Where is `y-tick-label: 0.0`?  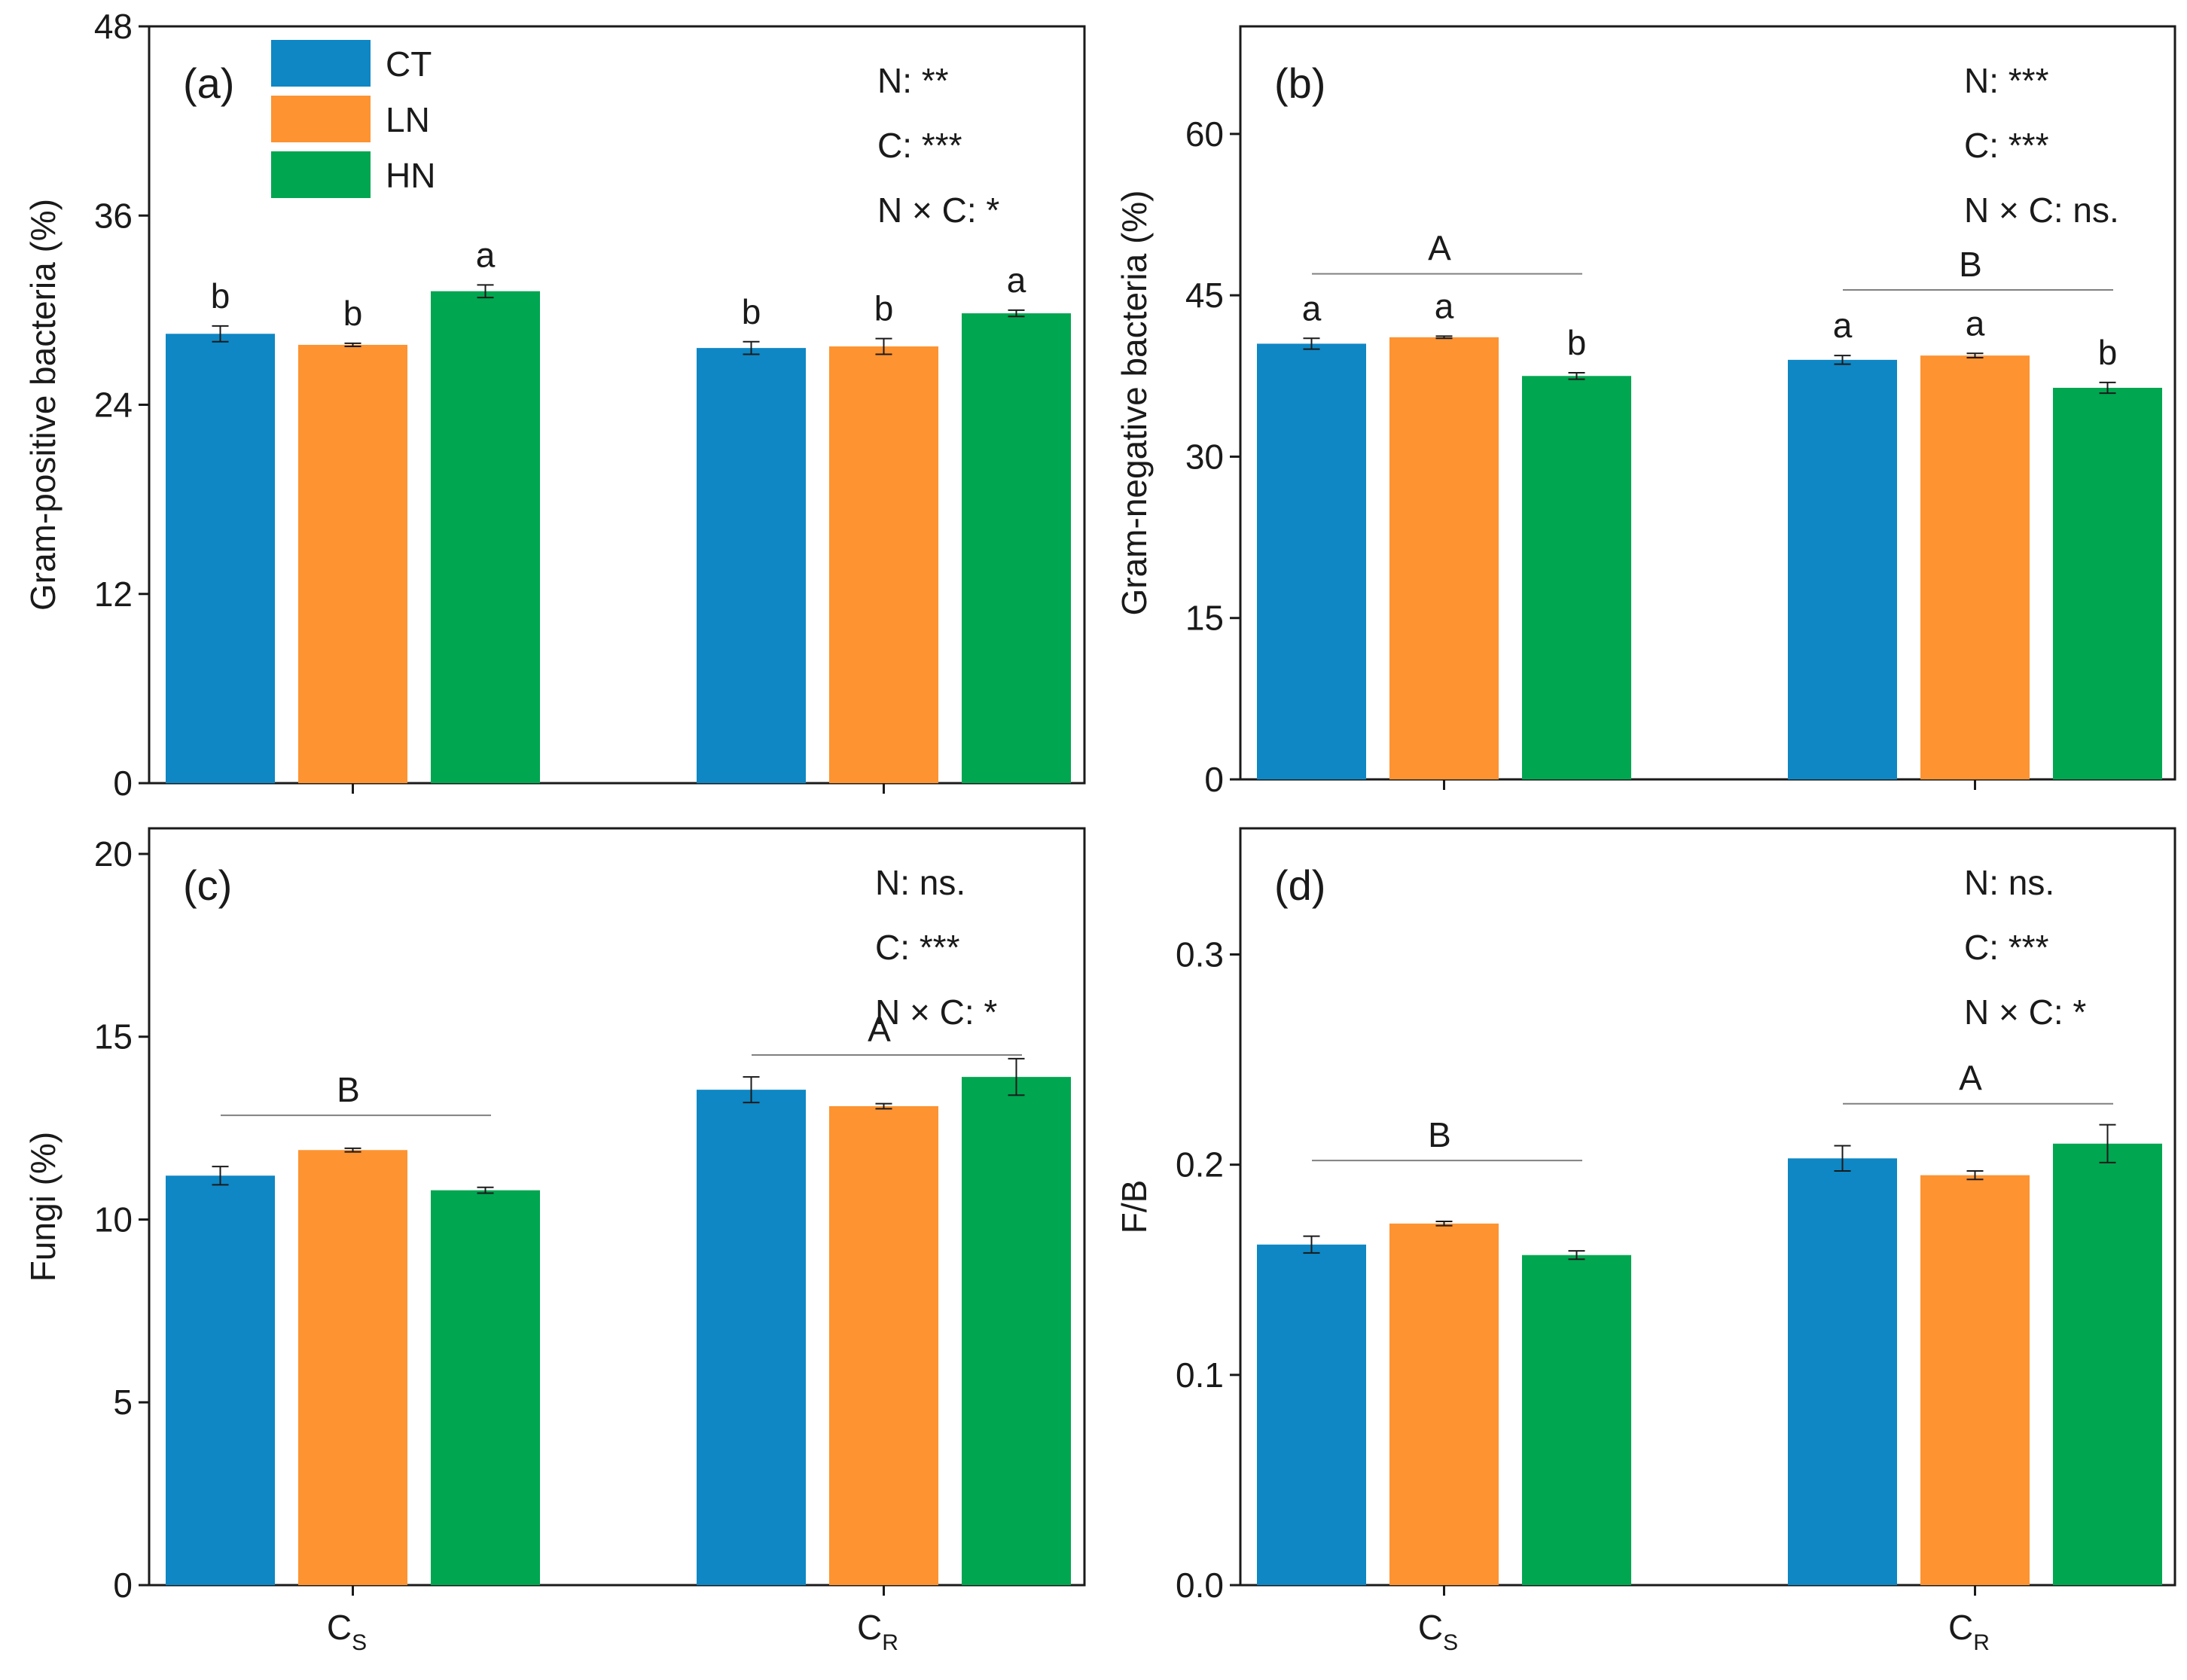
y-tick-label: 0.0 is located at coordinates (1200, 1585).